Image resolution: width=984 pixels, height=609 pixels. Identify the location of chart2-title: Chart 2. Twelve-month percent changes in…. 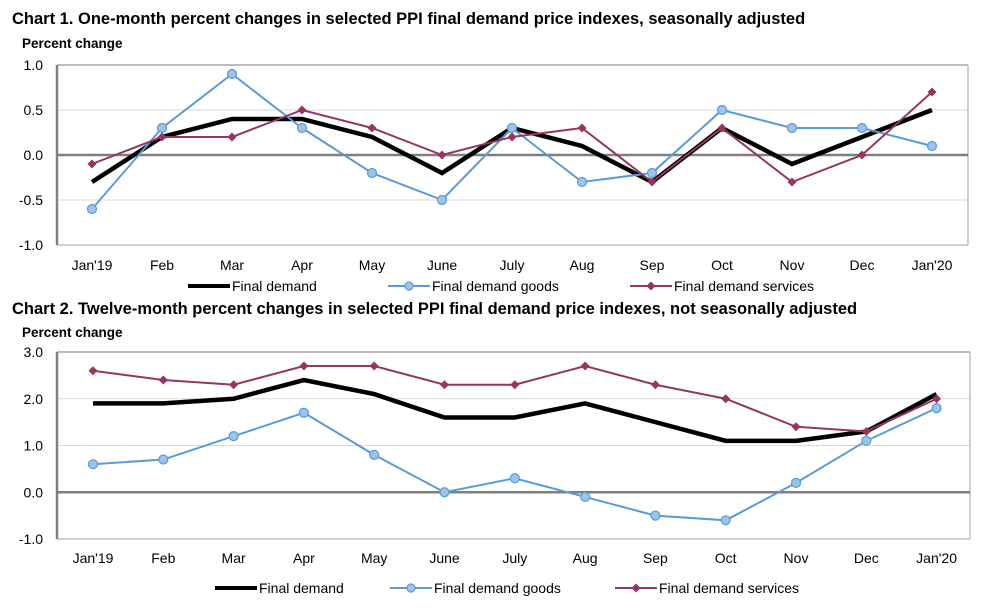
(435, 309).